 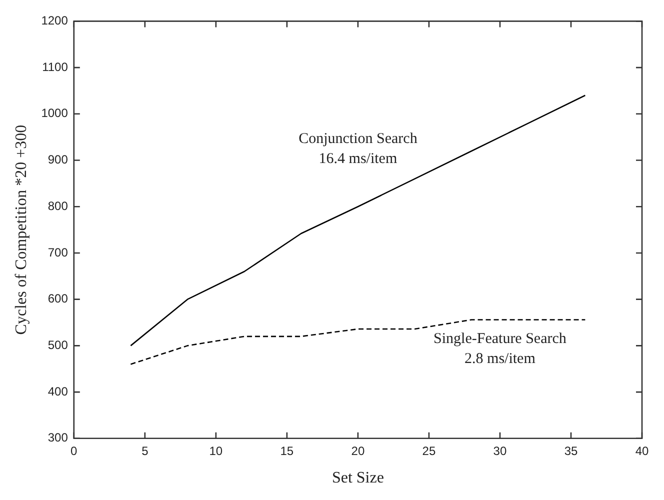 What do you see at coordinates (358, 138) in the screenshot?
I see `series-label: Conjunction Search` at bounding box center [358, 138].